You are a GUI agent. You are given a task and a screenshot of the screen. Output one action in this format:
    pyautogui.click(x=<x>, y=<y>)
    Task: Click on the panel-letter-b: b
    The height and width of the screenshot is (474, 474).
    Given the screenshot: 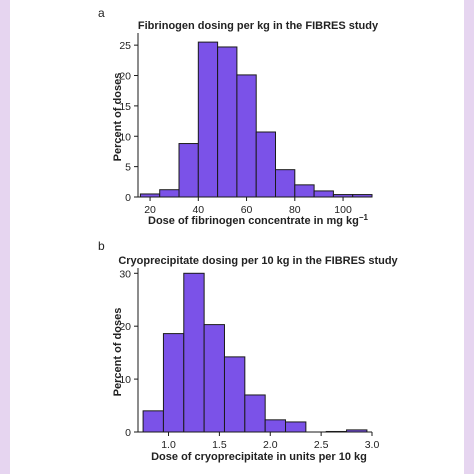 What is the action you would take?
    pyautogui.click(x=101, y=246)
    